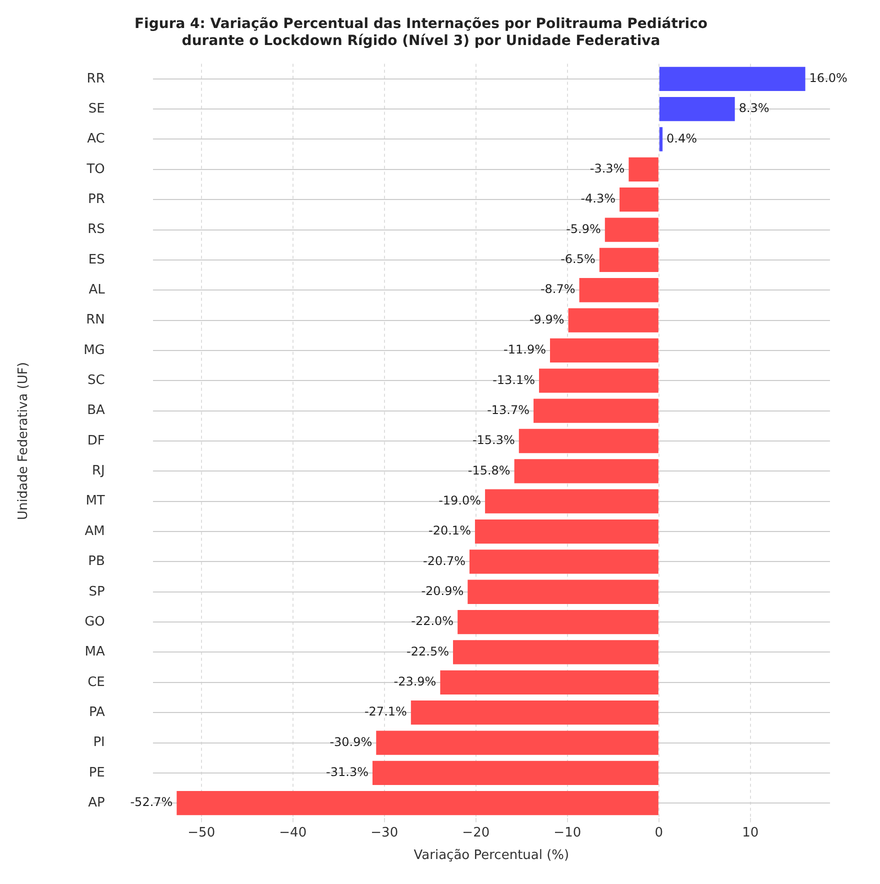  Describe the element at coordinates (94, 350) in the screenshot. I see `y-tick-label: MG` at that location.